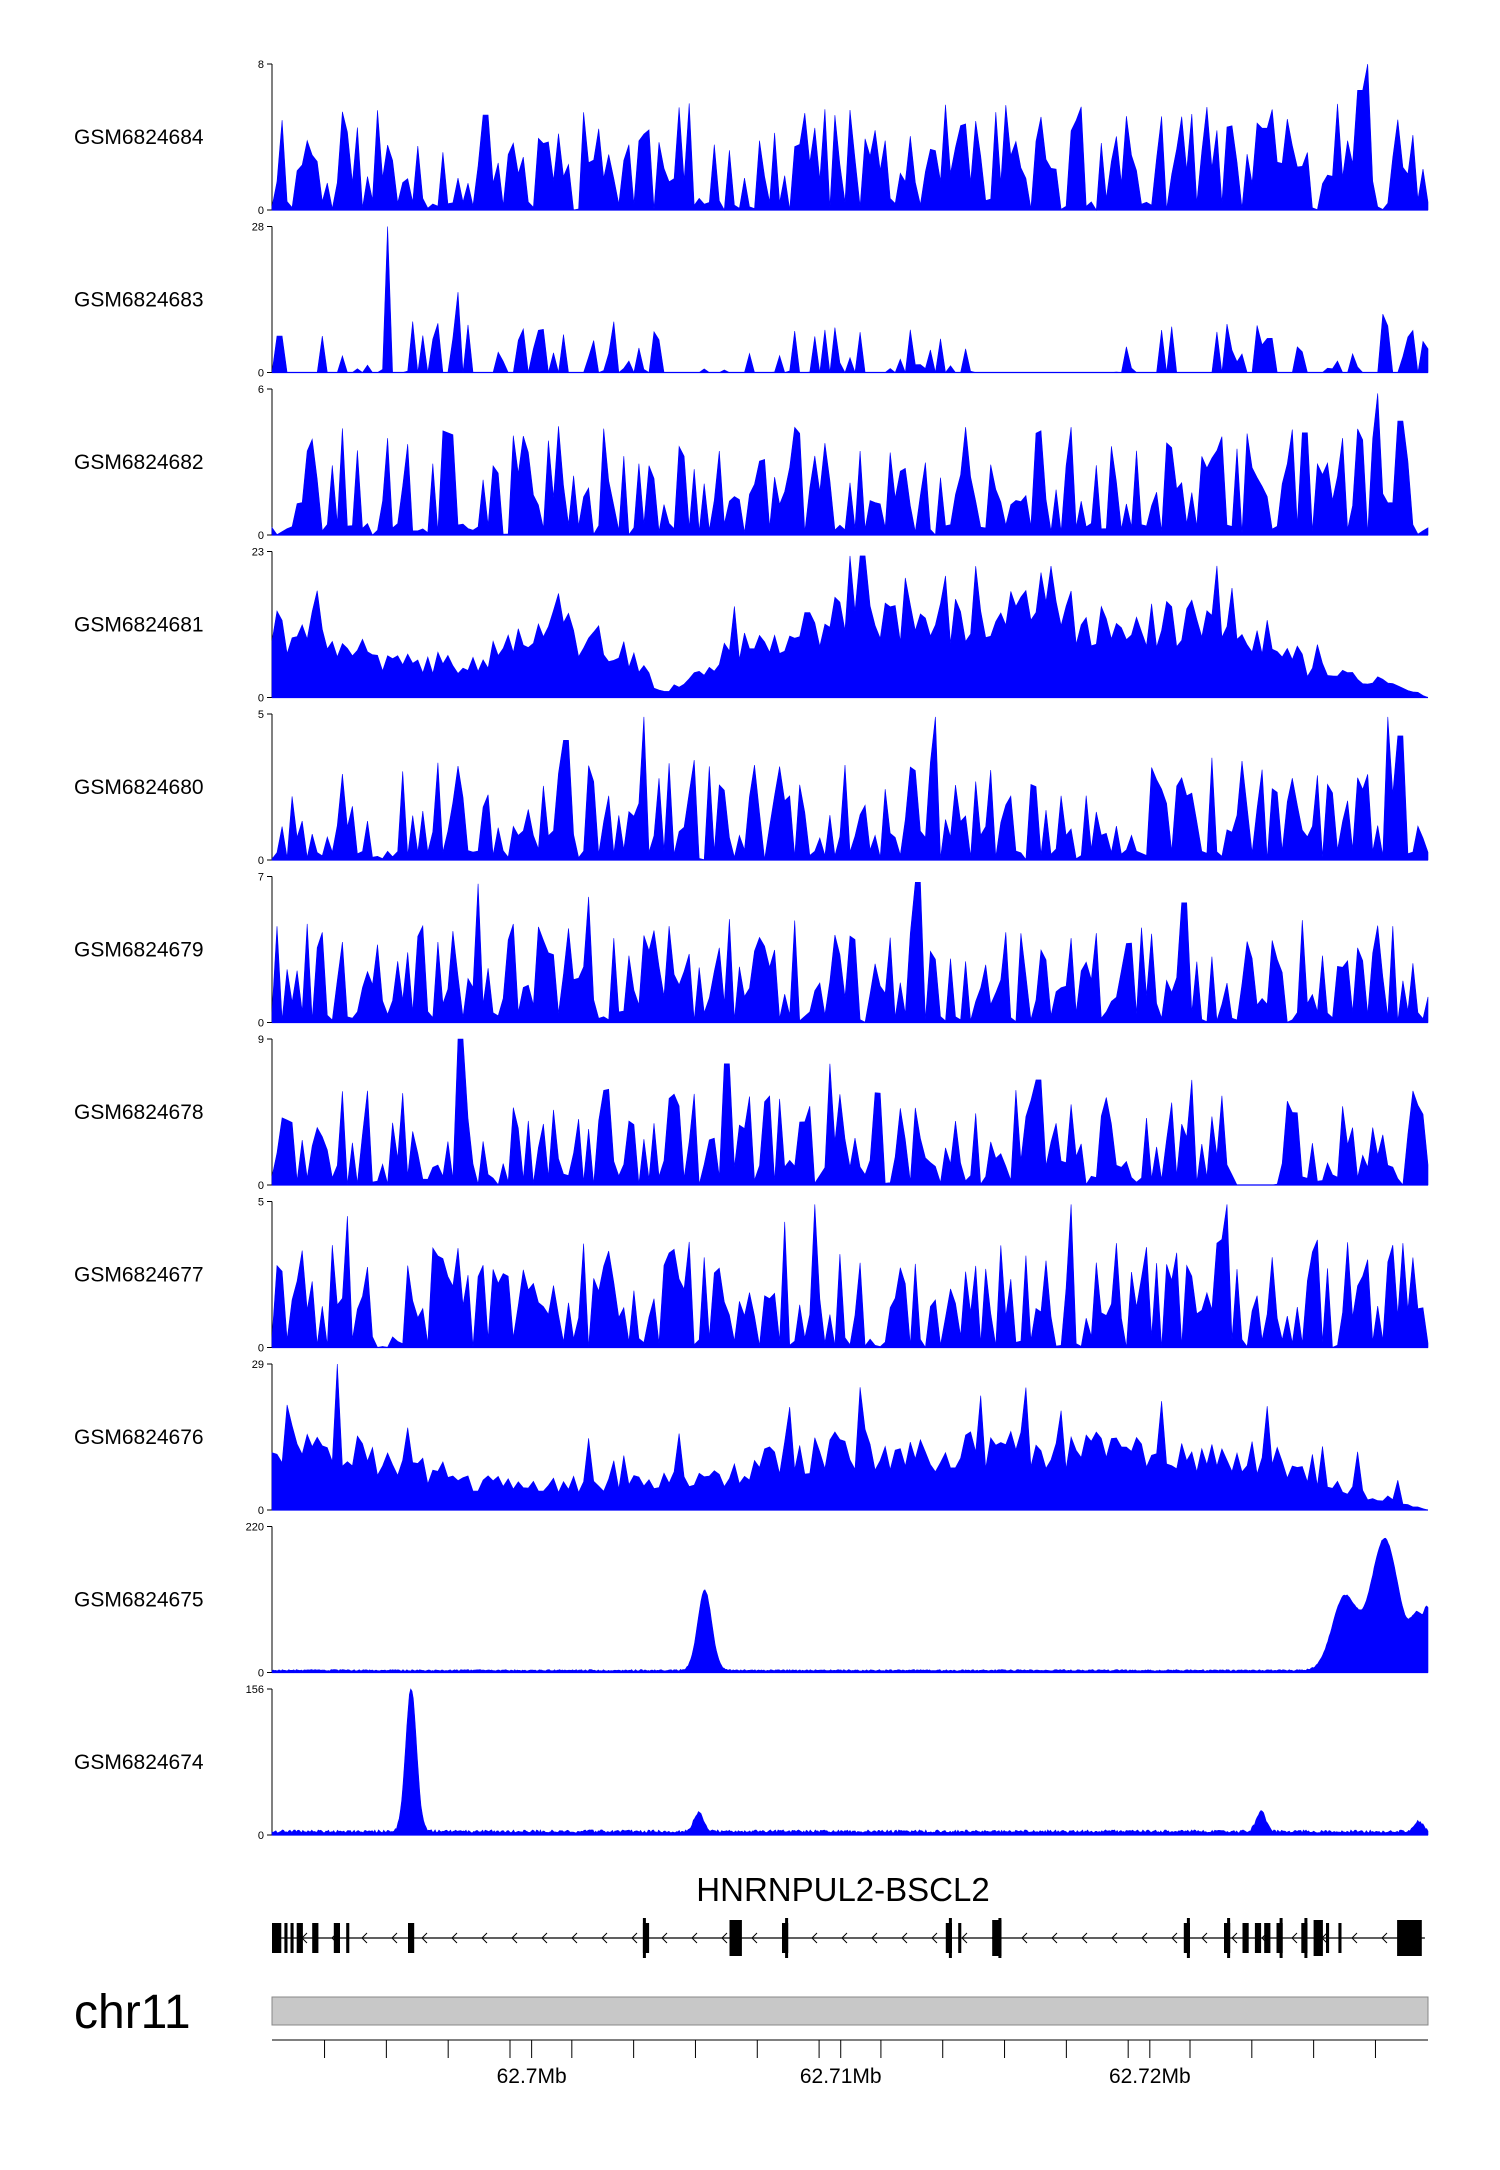 This screenshot has height=2170, width=1500. I want to click on track-GSM6824682: GSM6824682 6 0, so click(751, 463).